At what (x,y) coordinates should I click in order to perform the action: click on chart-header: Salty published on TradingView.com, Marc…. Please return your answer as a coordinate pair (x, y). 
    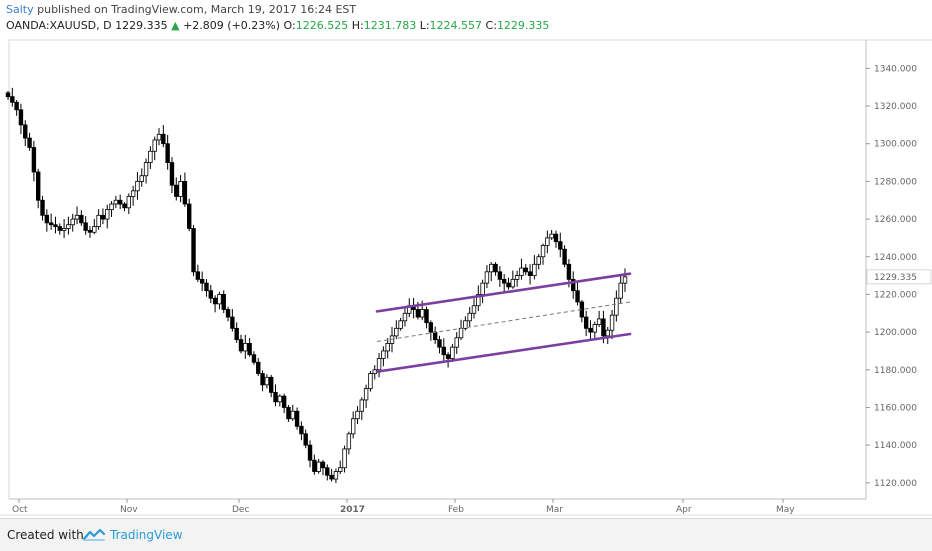
    Looking at the image, I should click on (181, 10).